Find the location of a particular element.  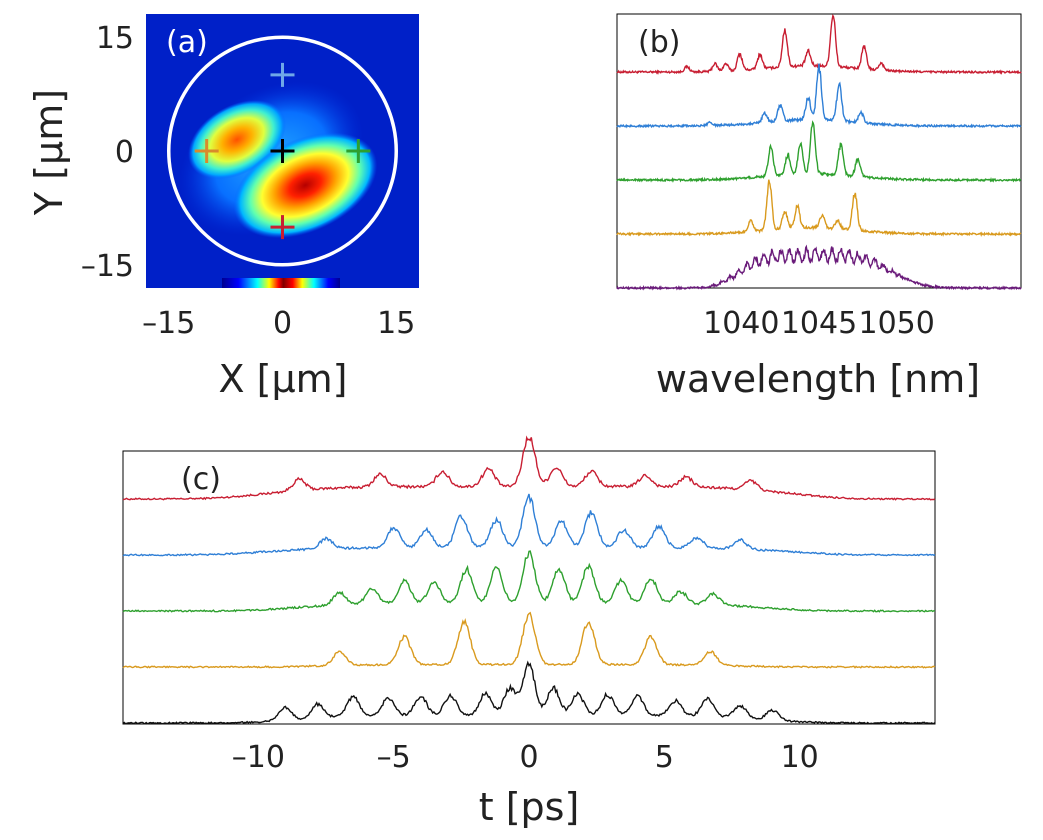

panel-b-xlabel: wavelength [nm] is located at coordinates (818, 379).